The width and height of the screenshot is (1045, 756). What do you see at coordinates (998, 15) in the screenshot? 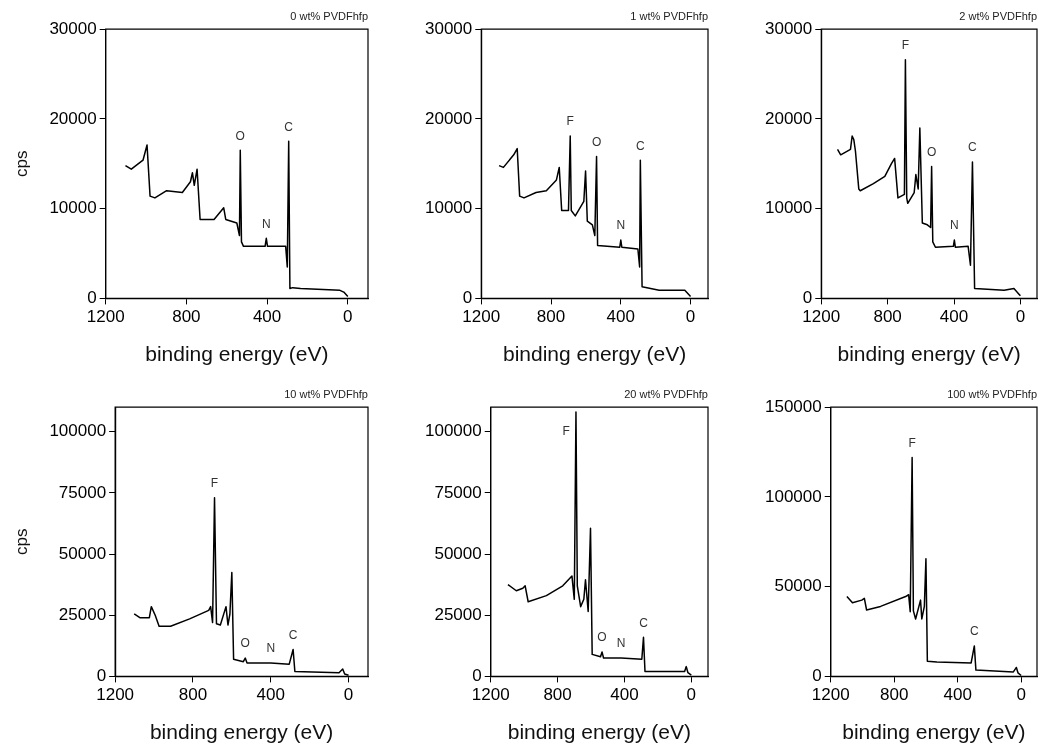
I see `chart-title: 2 wt% PVDFhfp` at bounding box center [998, 15].